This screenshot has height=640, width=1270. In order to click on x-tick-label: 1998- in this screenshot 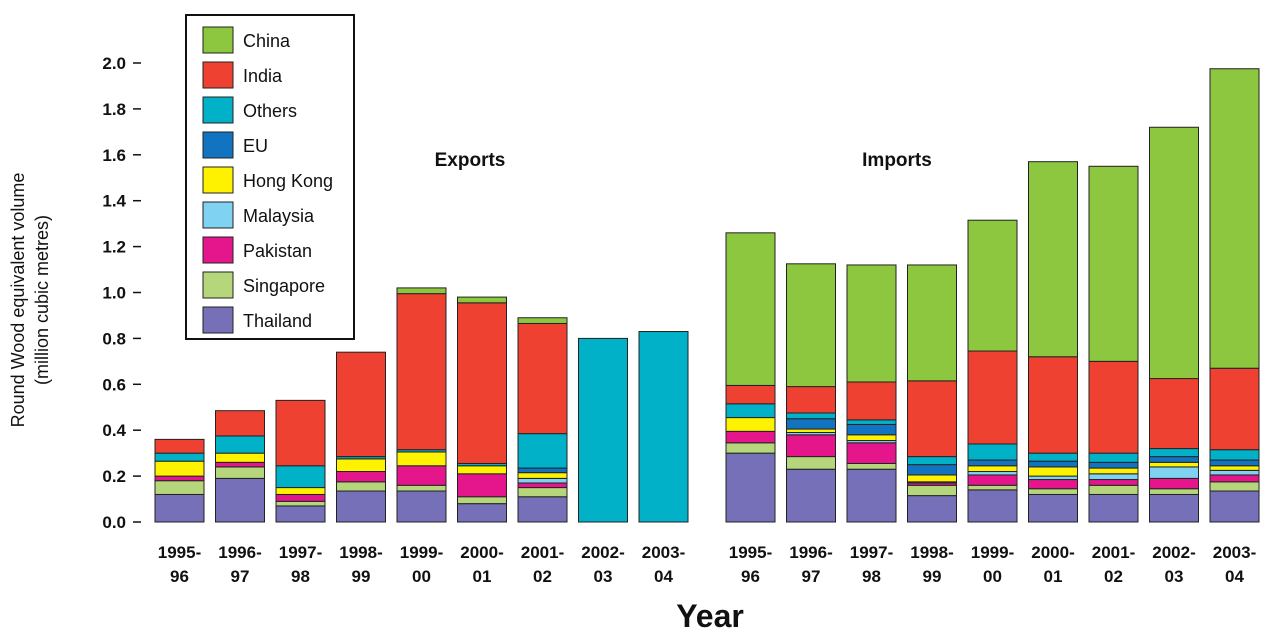, I will do `click(360, 552)`.